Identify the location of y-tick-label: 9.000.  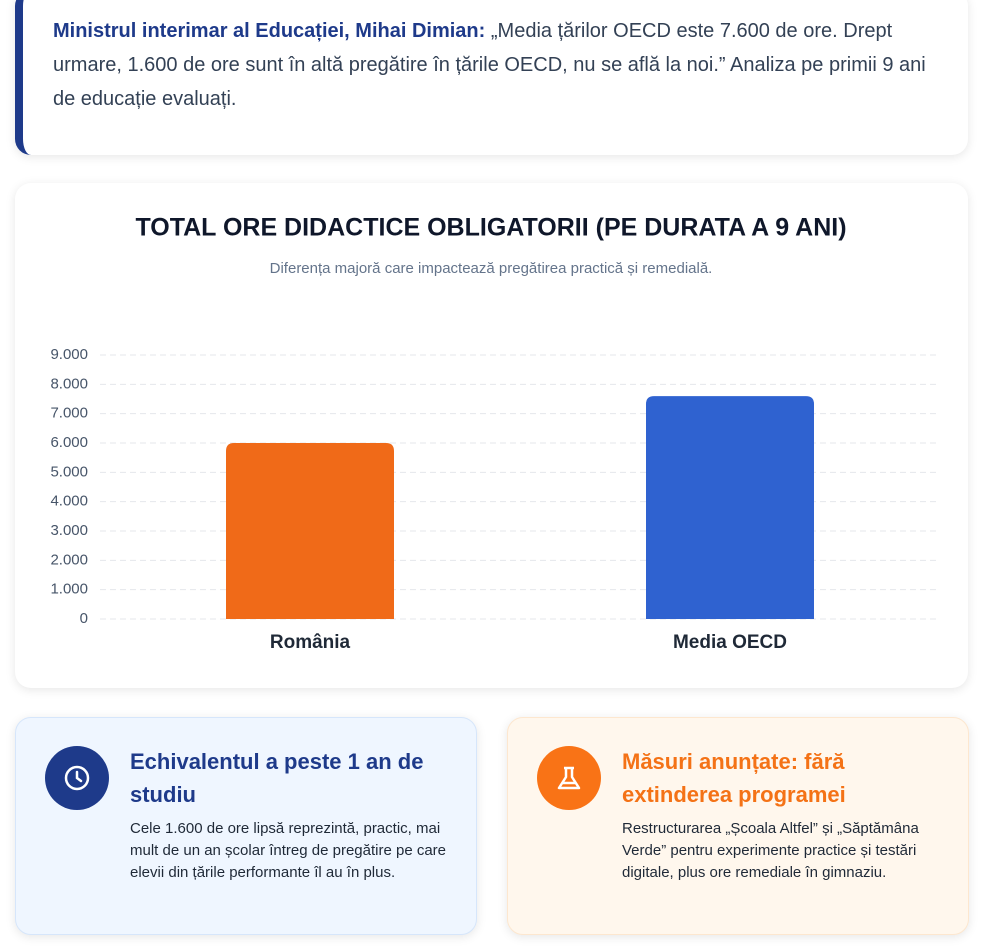
(69, 354).